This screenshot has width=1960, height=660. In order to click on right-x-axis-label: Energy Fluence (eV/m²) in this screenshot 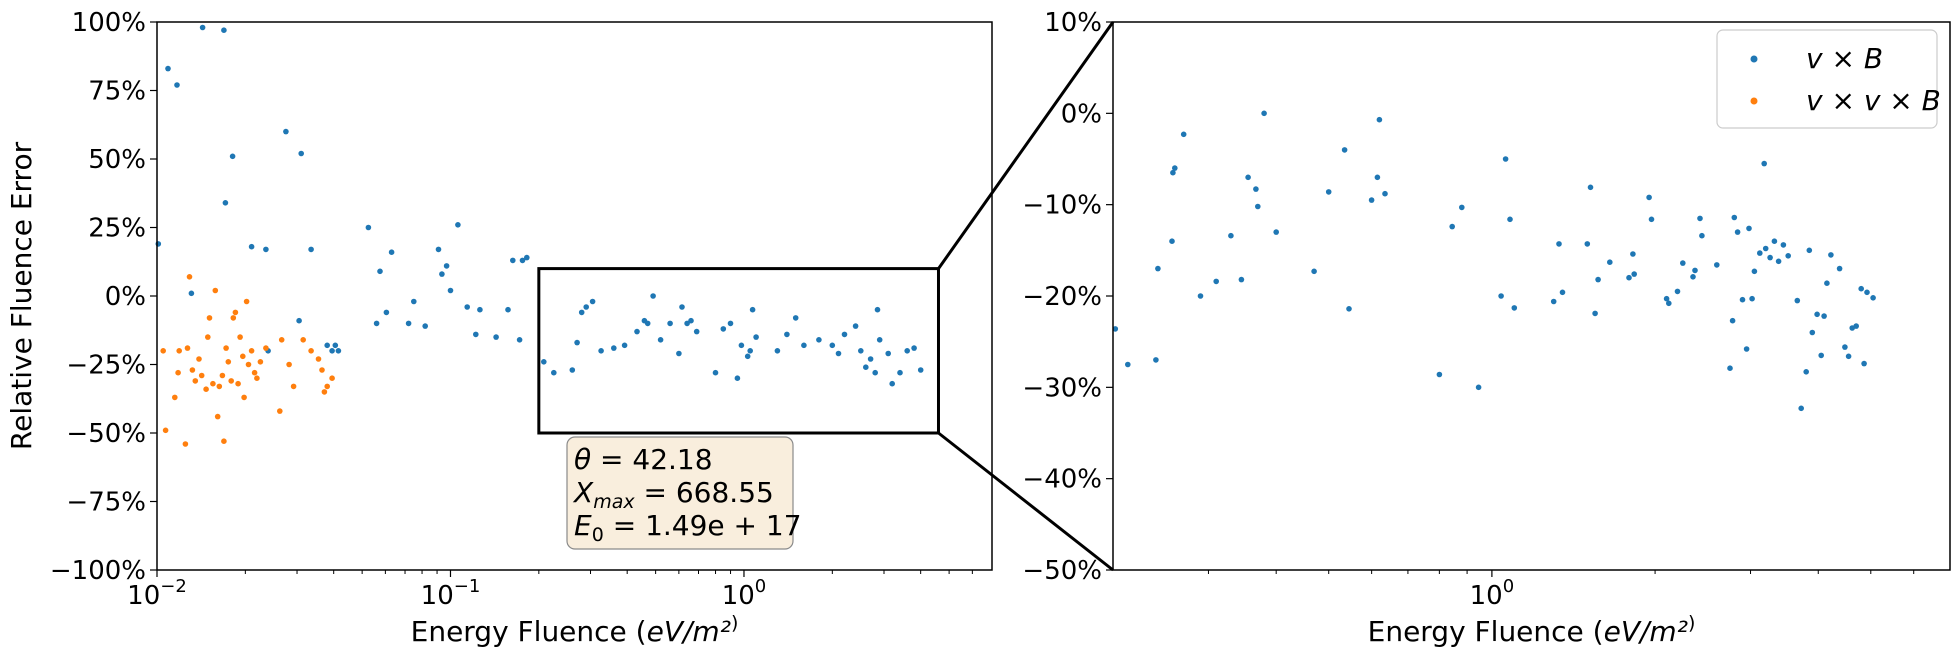, I will do `click(1532, 630)`.